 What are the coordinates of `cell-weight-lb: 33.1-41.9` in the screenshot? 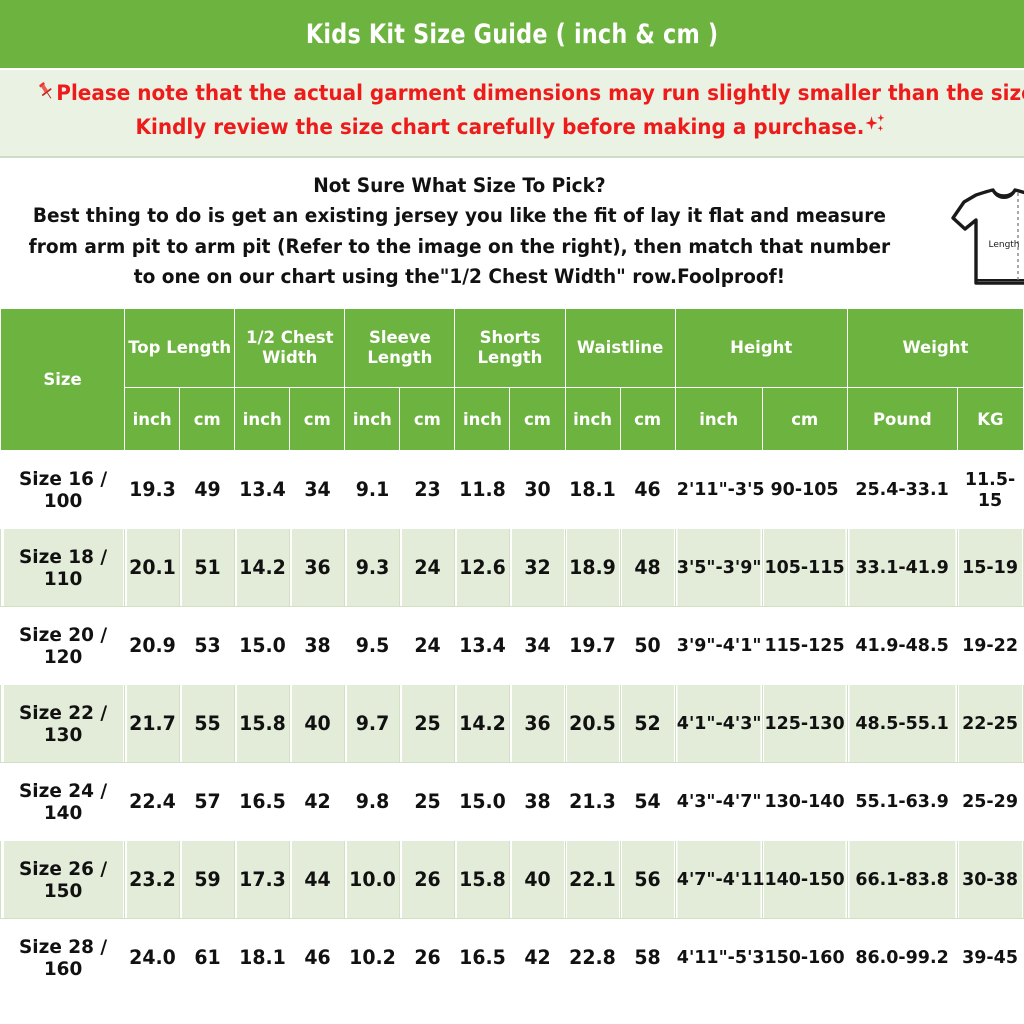 It's located at (902, 568).